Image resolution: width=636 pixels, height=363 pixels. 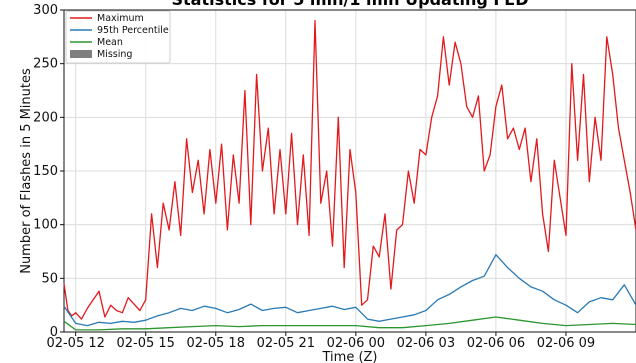 I want to click on y-tick-label: 200, so click(x=45, y=117).